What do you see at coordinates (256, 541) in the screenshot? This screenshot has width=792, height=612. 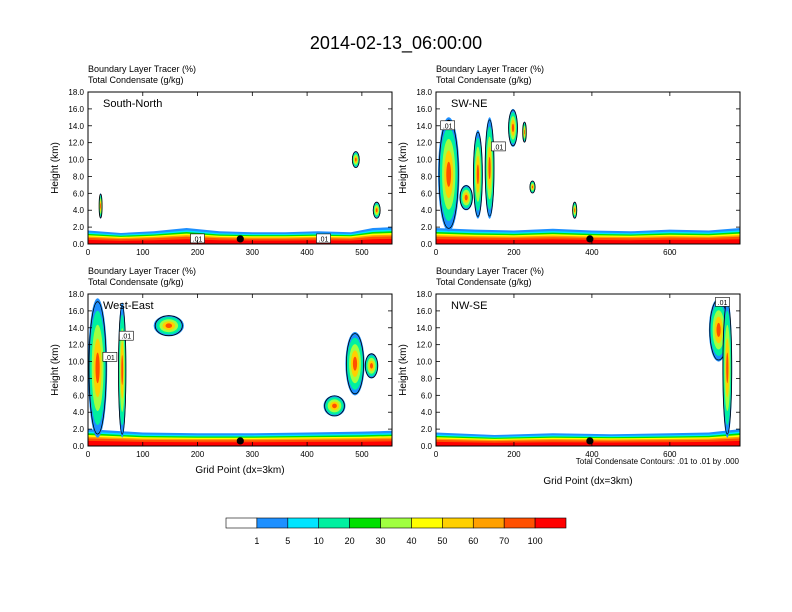 I see `colorbar-label-0: 1` at bounding box center [256, 541].